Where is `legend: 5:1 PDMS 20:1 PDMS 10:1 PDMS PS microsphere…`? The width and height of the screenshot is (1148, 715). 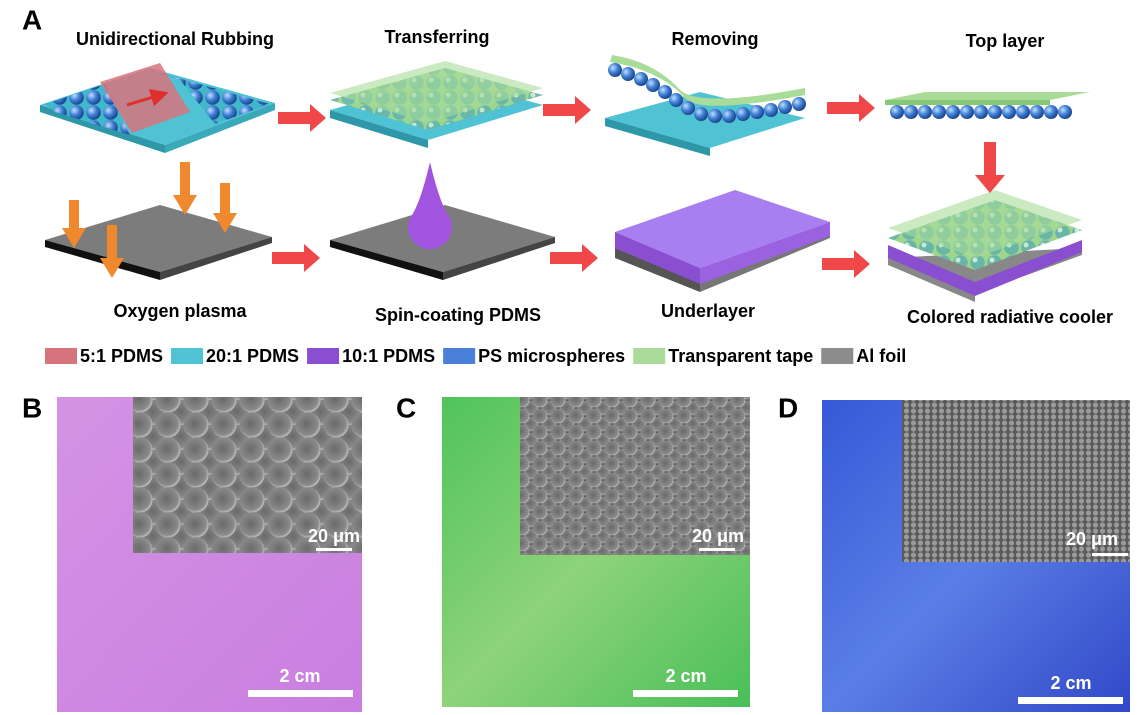 legend: 5:1 PDMS 20:1 PDMS 10:1 PDMS PS microsphere… is located at coordinates (475, 356).